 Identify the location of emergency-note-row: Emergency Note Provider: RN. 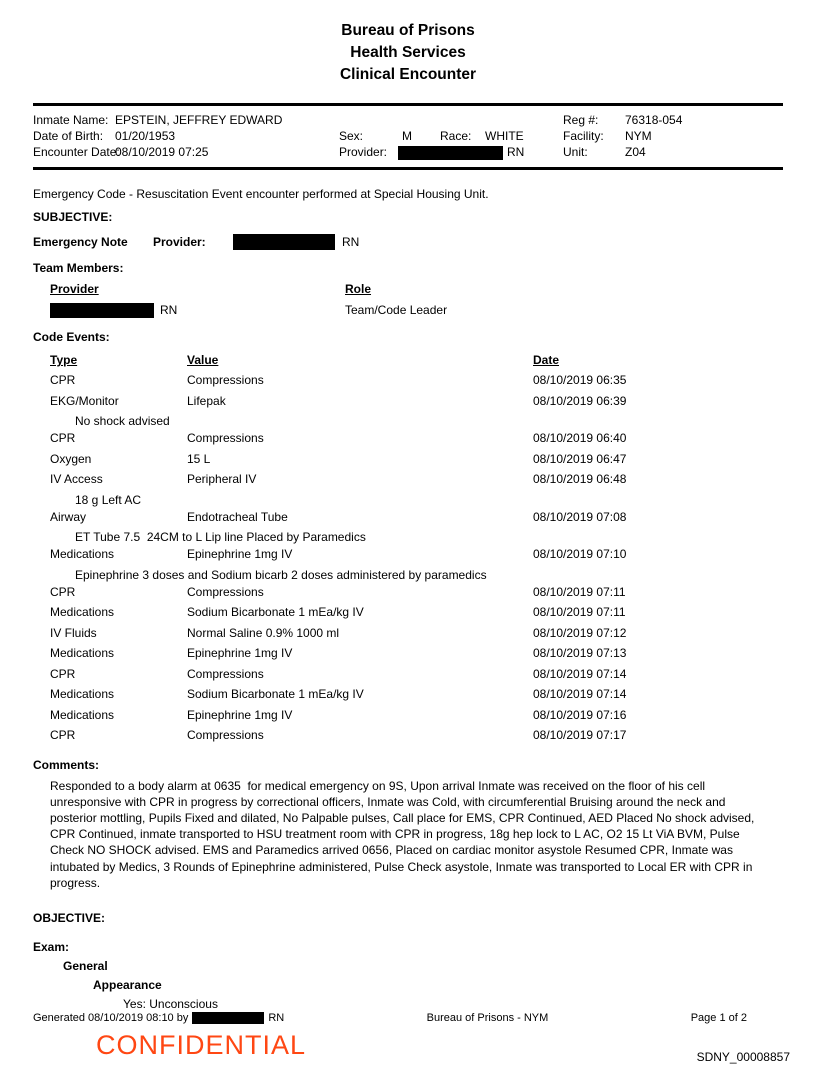
(401, 243).